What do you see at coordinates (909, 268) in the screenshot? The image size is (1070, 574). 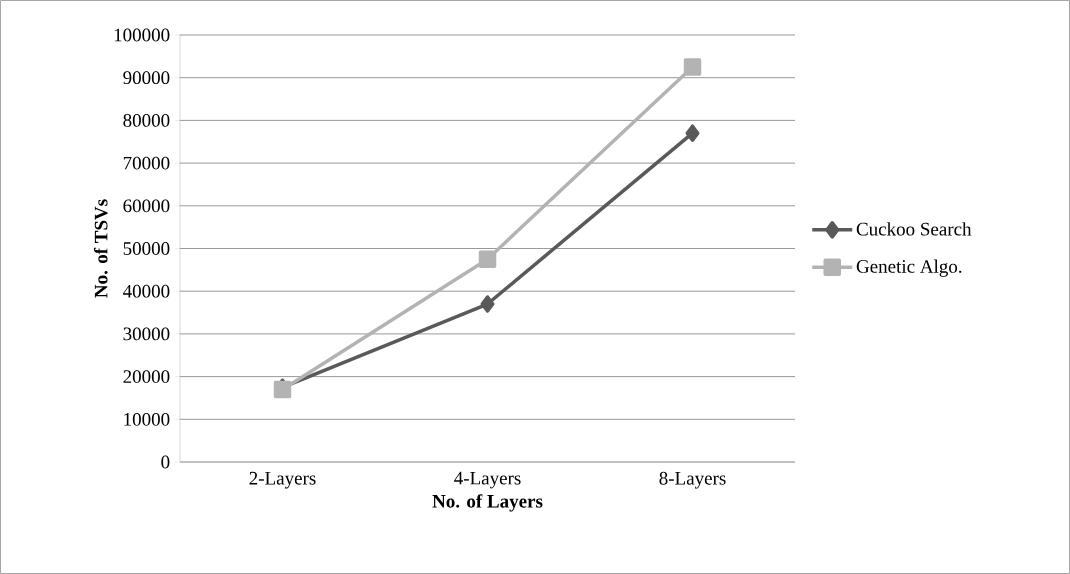 I see `legend-label: Genetic Algo.` at bounding box center [909, 268].